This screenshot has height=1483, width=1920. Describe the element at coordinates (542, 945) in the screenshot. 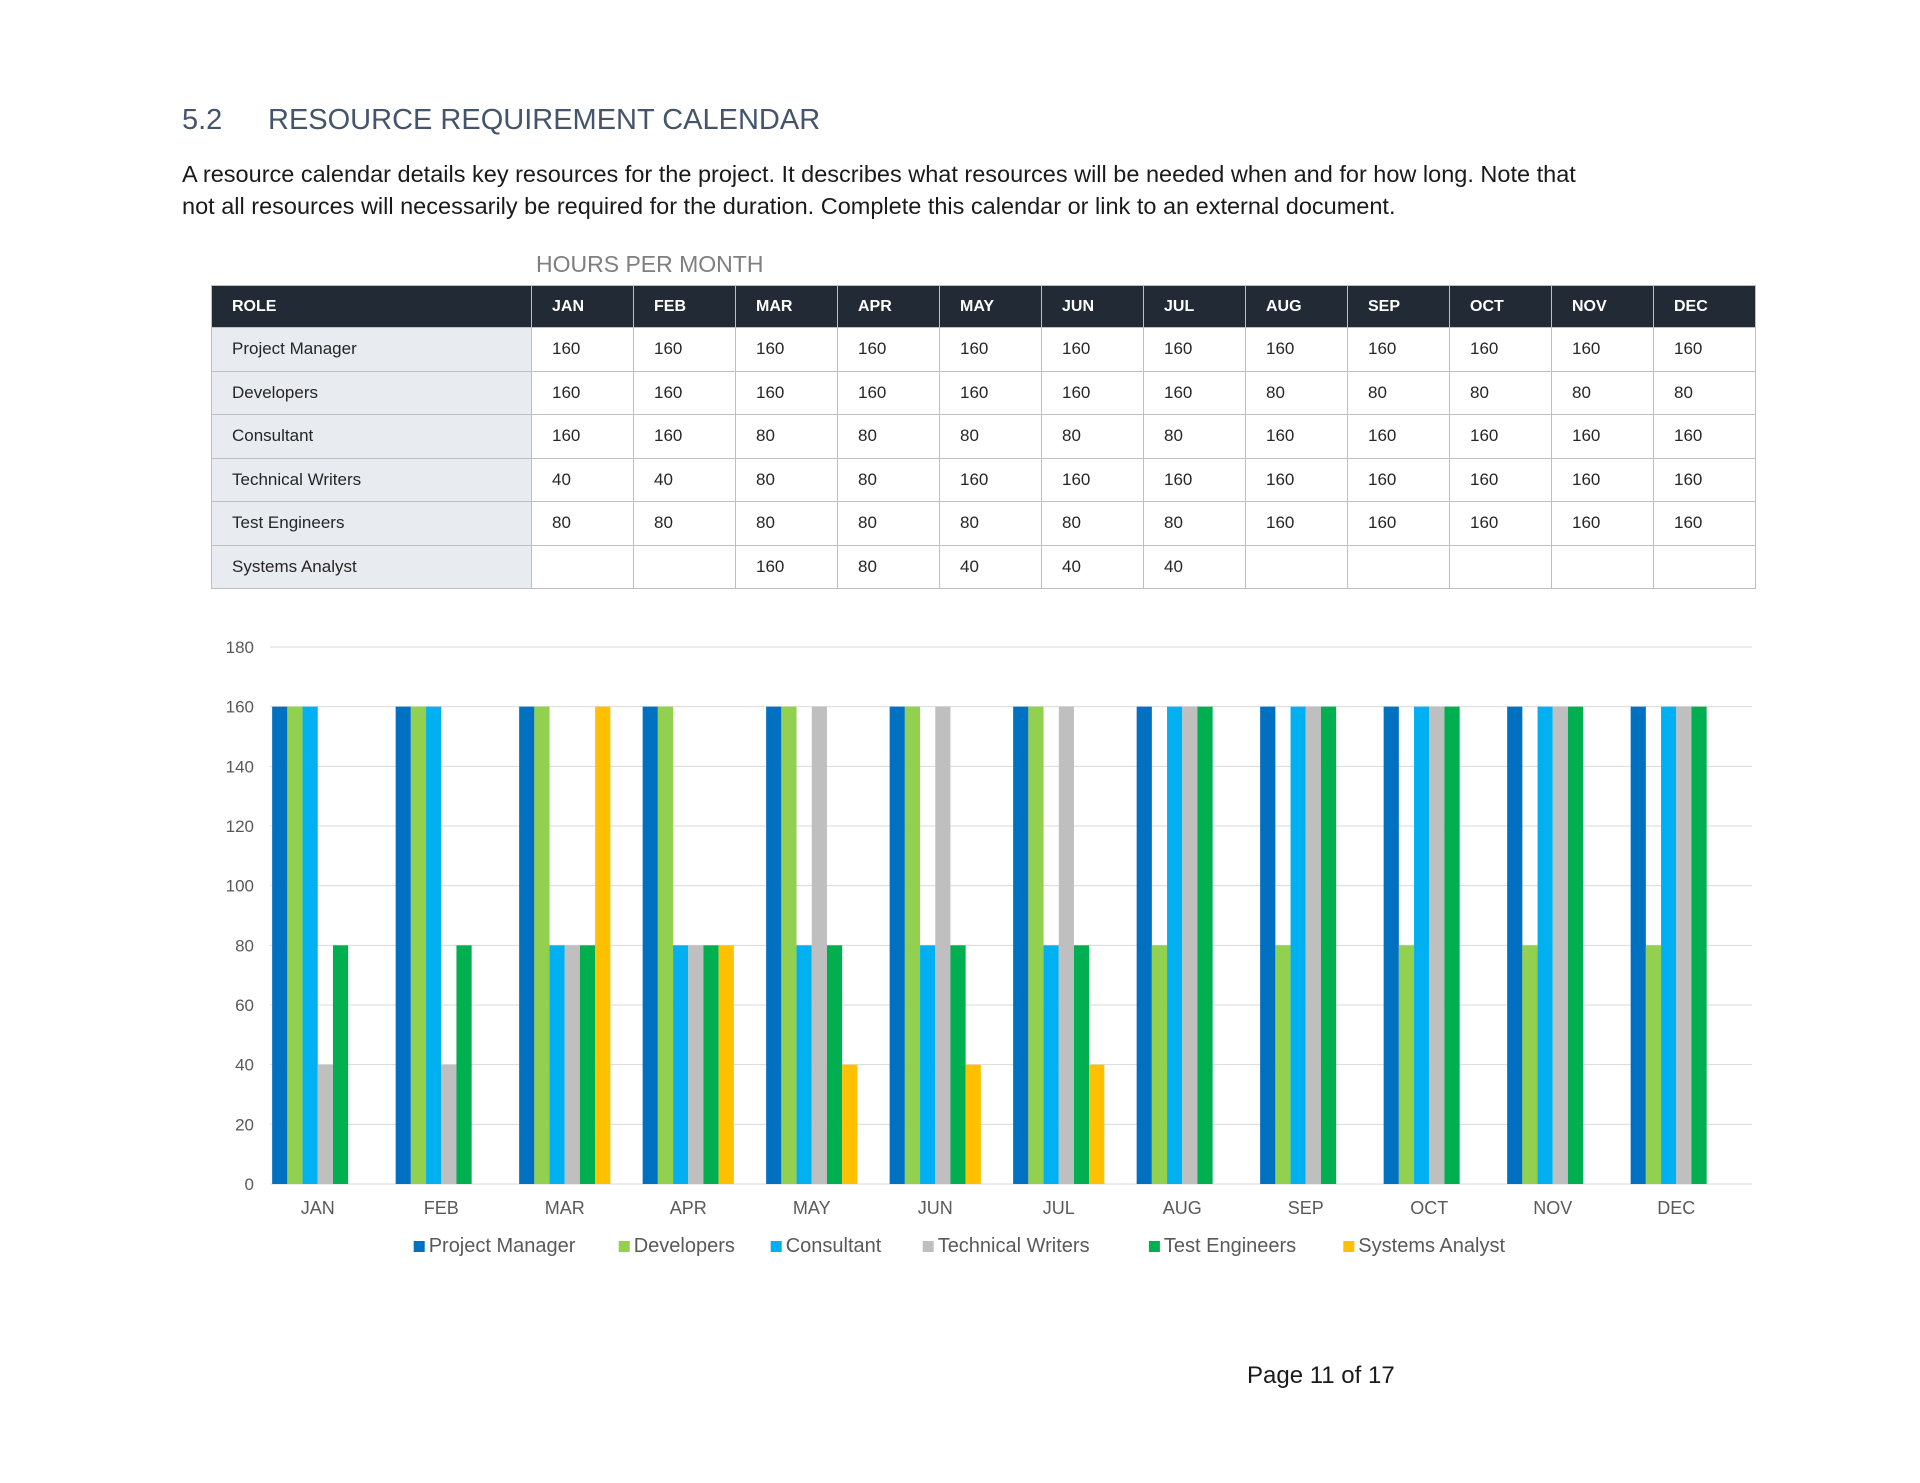

I see `bar-developers-mar` at that location.